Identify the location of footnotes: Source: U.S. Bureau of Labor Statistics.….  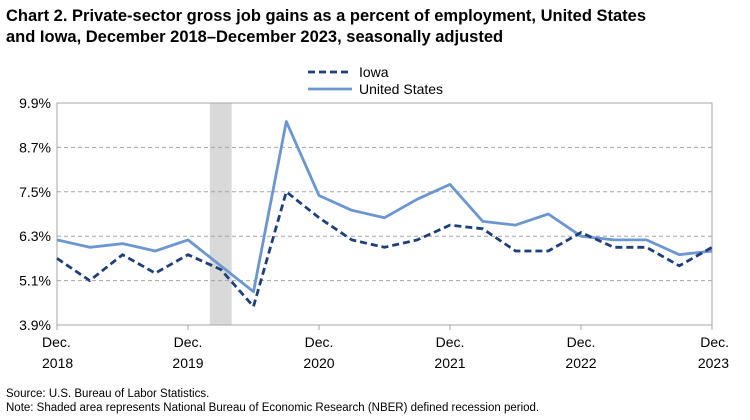
(272, 401).